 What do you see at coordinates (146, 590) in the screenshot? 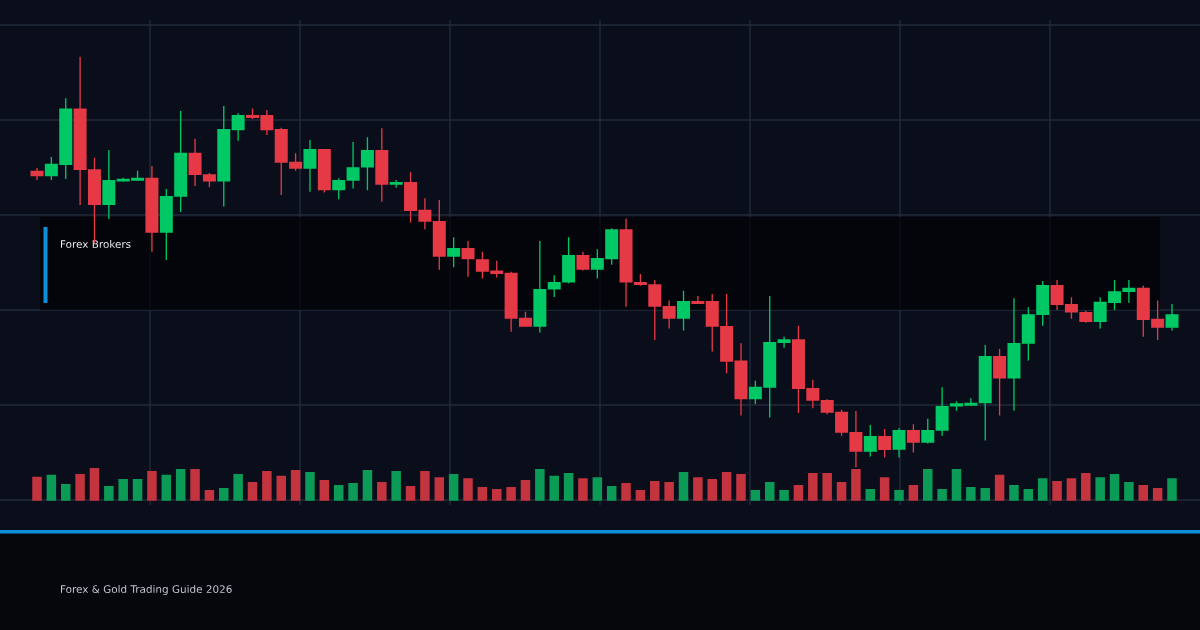
I see `text: Forex & Gold Trading Guide 2026` at bounding box center [146, 590].